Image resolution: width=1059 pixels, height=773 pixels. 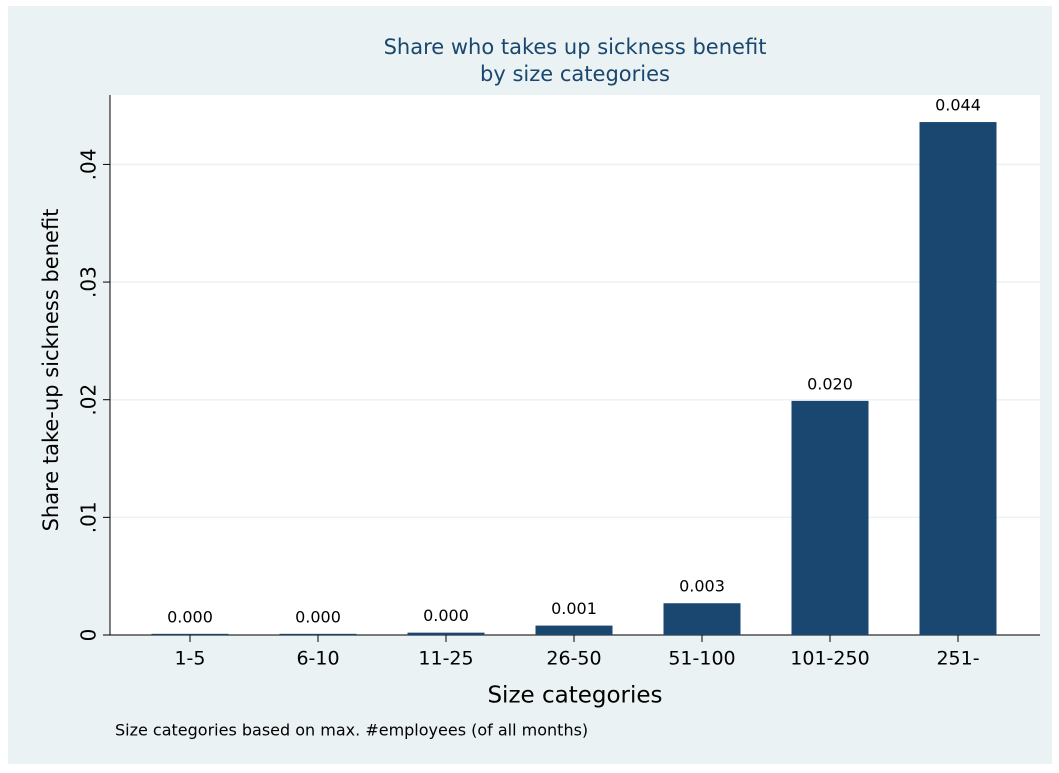 I want to click on value-label: 0.003, so click(x=702, y=586).